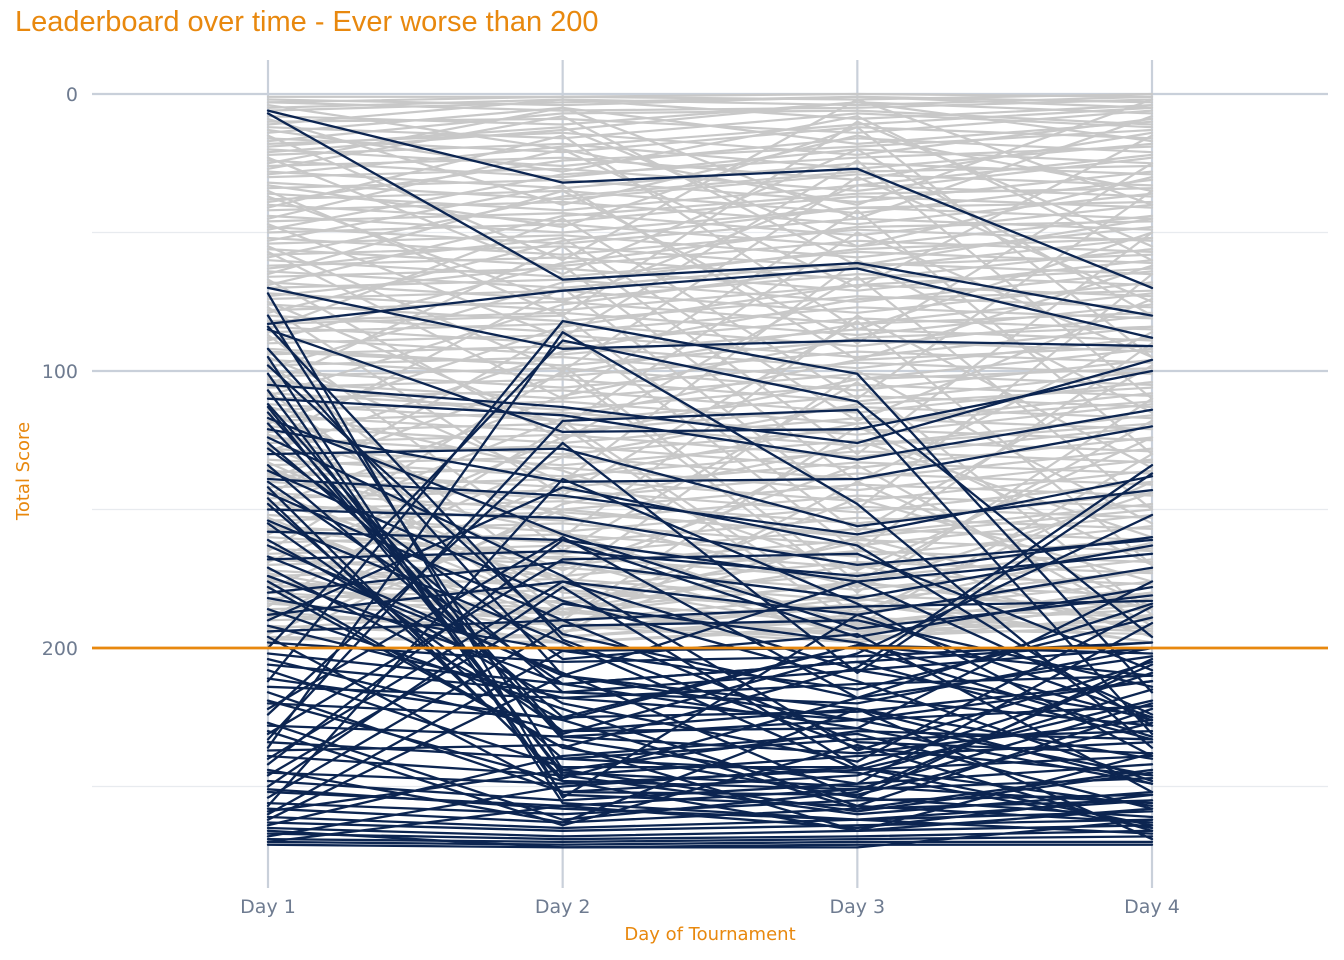 Image resolution: width=1344 pixels, height=960 pixels. What do you see at coordinates (72, 95) in the screenshot?
I see `y-tick-label: 0` at bounding box center [72, 95].